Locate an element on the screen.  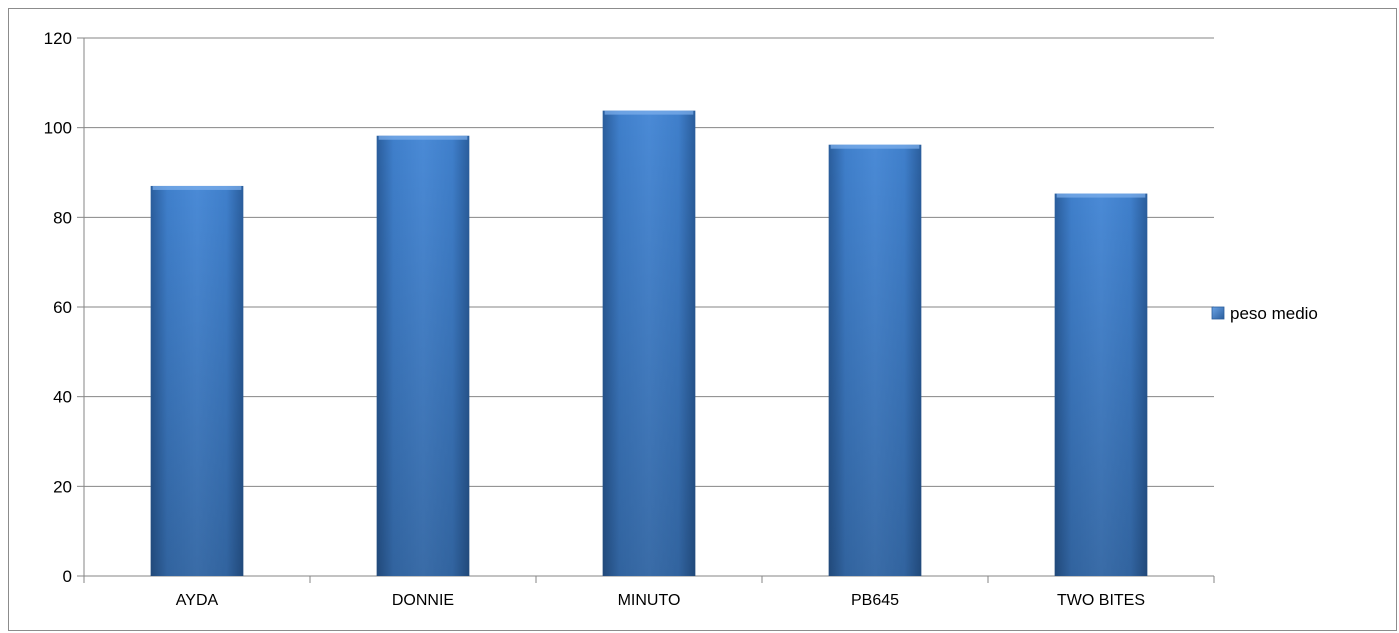
legend-label-peso-medio: peso medio is located at coordinates (1274, 313).